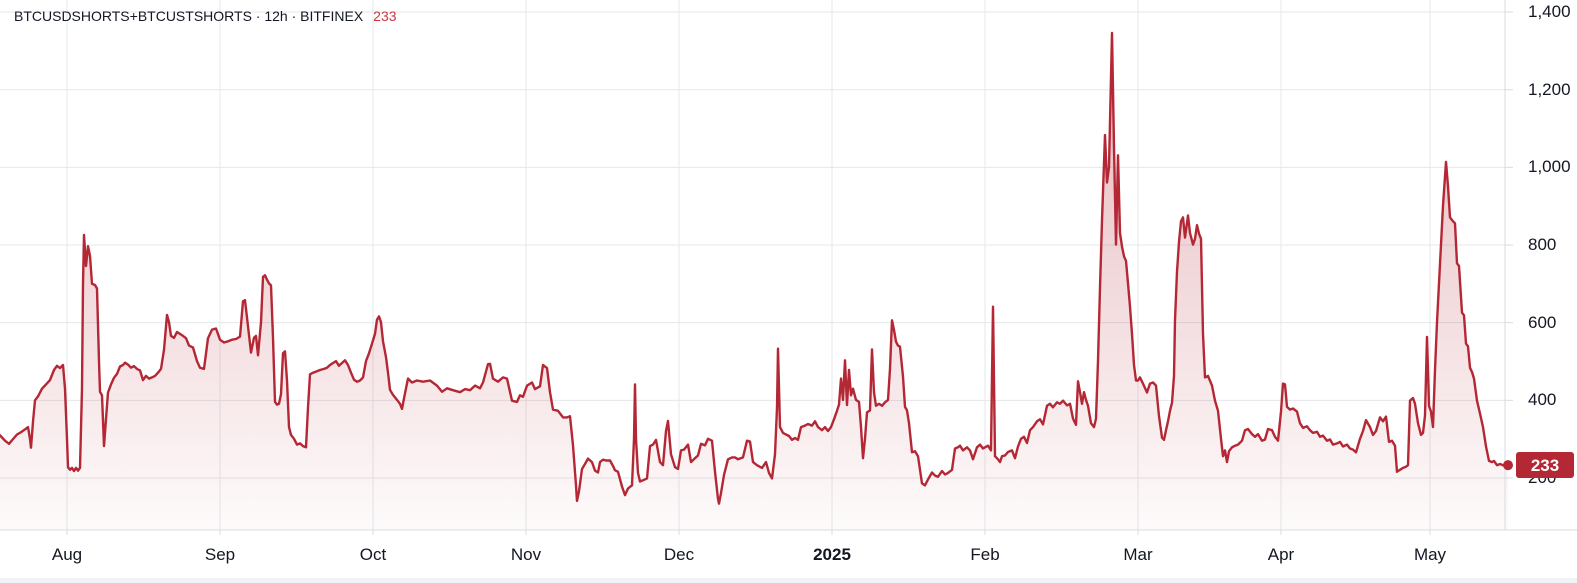 The height and width of the screenshot is (583, 1577). I want to click on last-value-text: 233, so click(385, 16).